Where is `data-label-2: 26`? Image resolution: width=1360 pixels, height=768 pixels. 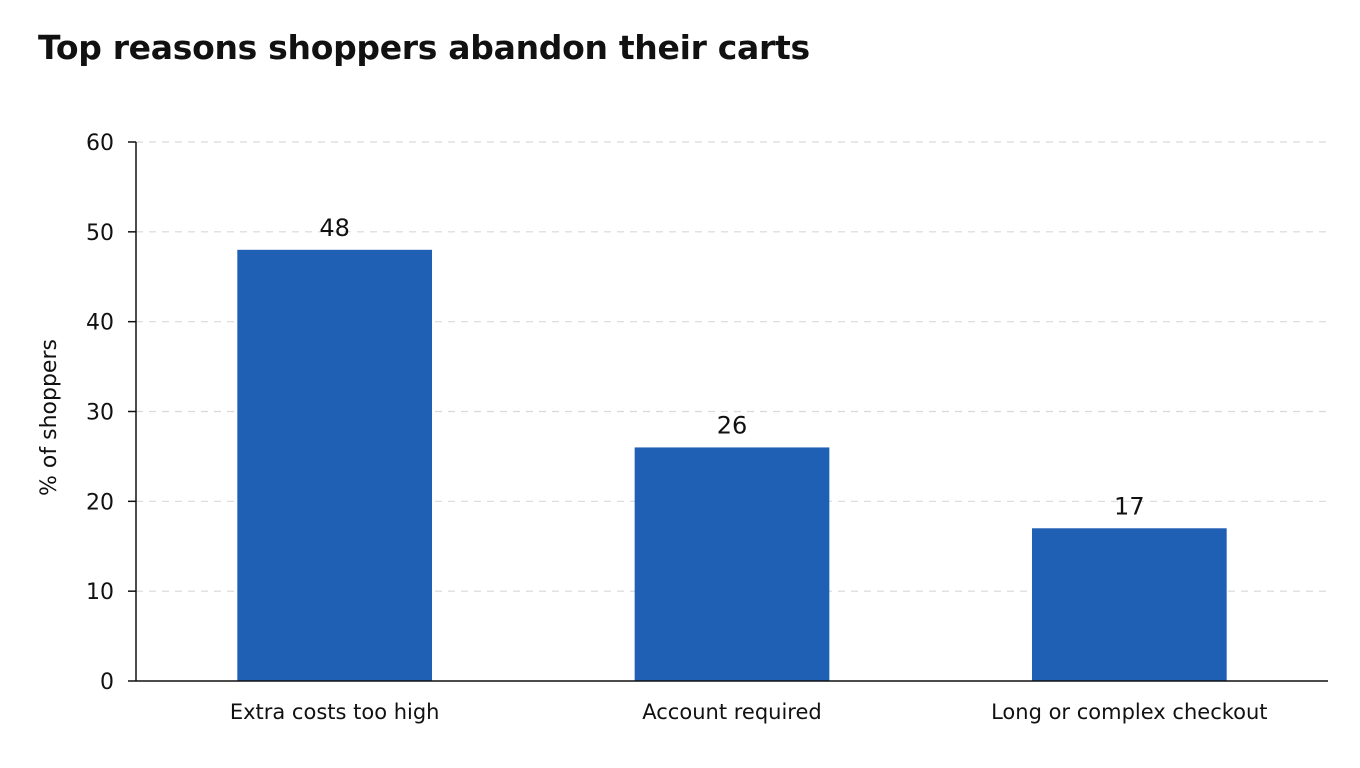
data-label-2: 26 is located at coordinates (732, 425).